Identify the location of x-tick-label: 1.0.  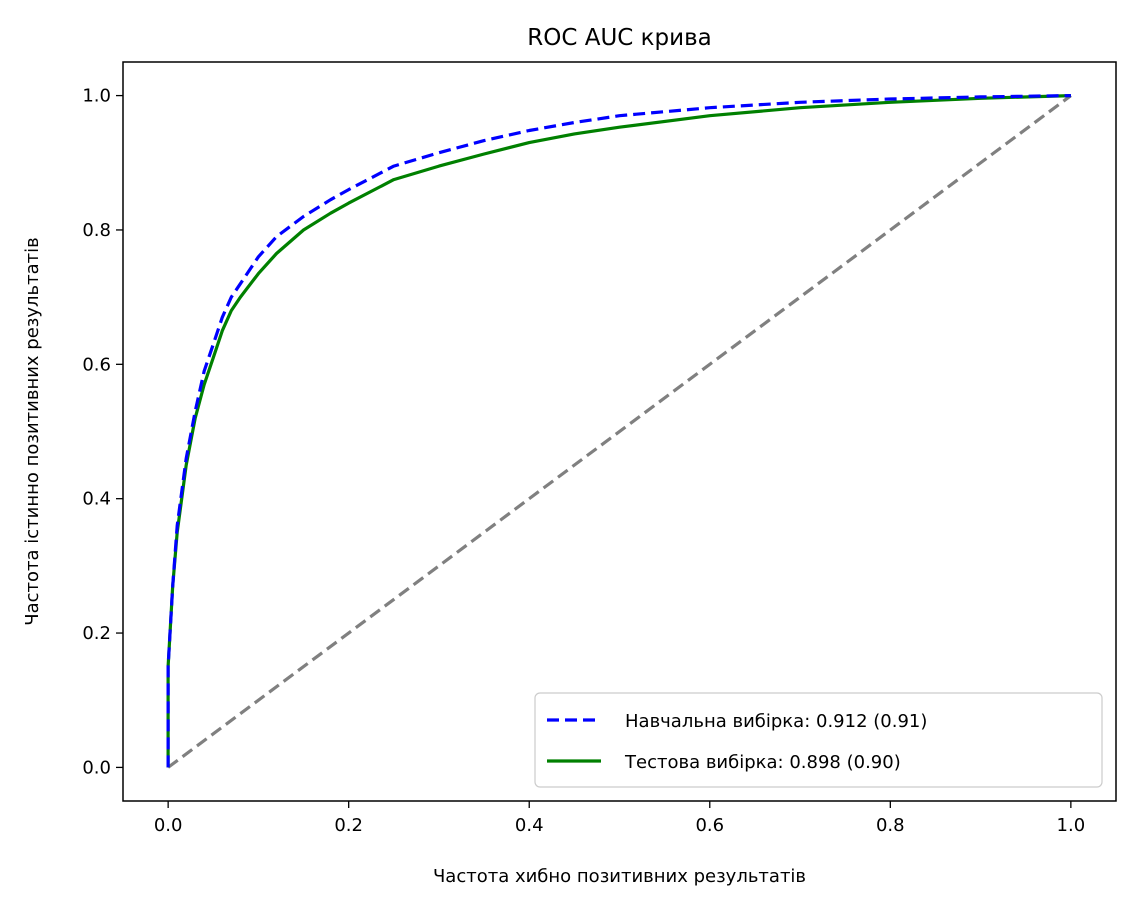
(1071, 825).